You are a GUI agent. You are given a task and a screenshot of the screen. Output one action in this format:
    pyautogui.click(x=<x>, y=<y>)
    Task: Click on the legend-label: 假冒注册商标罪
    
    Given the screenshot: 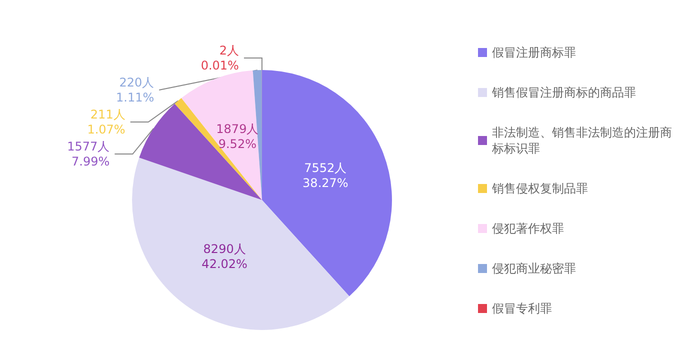 What is the action you would take?
    pyautogui.click(x=534, y=53)
    